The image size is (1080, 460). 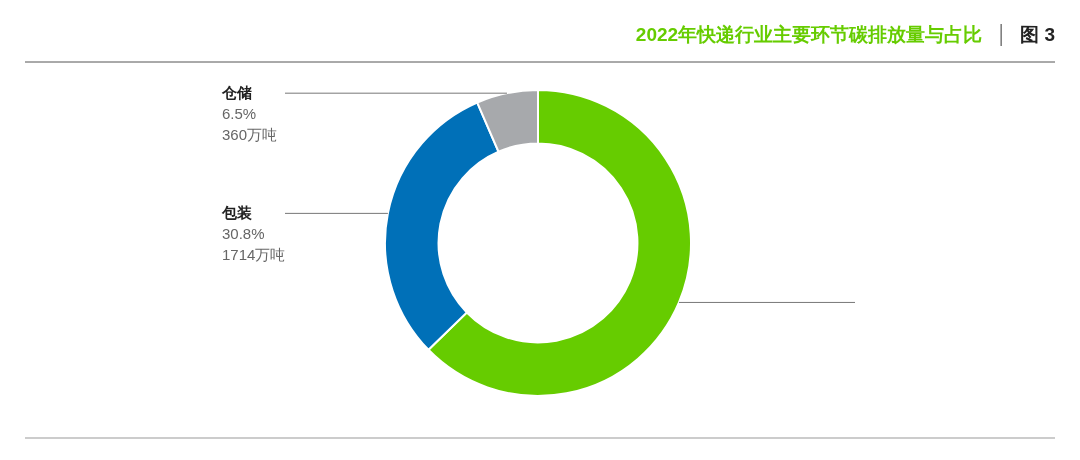 What do you see at coordinates (809, 34) in the screenshot?
I see `text: 2022年快递行业主要环节碳排放量与占比` at bounding box center [809, 34].